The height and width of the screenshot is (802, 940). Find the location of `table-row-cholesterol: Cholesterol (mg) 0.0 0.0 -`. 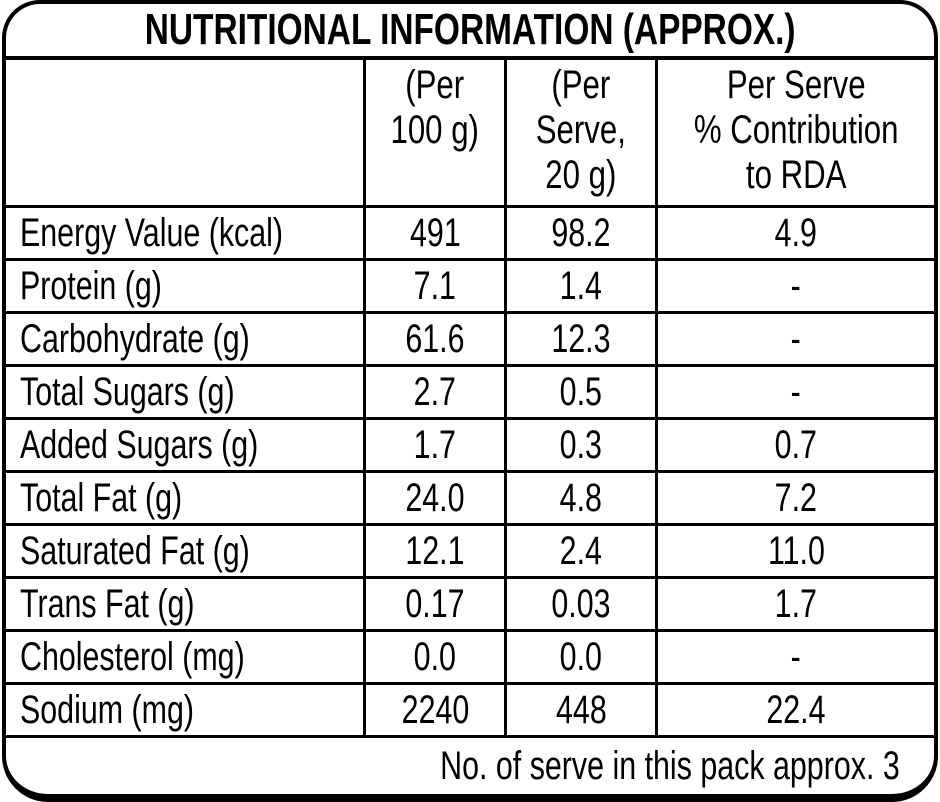

table-row-cholesterol: Cholesterol (mg) 0.0 0.0 - is located at coordinates (470, 658).